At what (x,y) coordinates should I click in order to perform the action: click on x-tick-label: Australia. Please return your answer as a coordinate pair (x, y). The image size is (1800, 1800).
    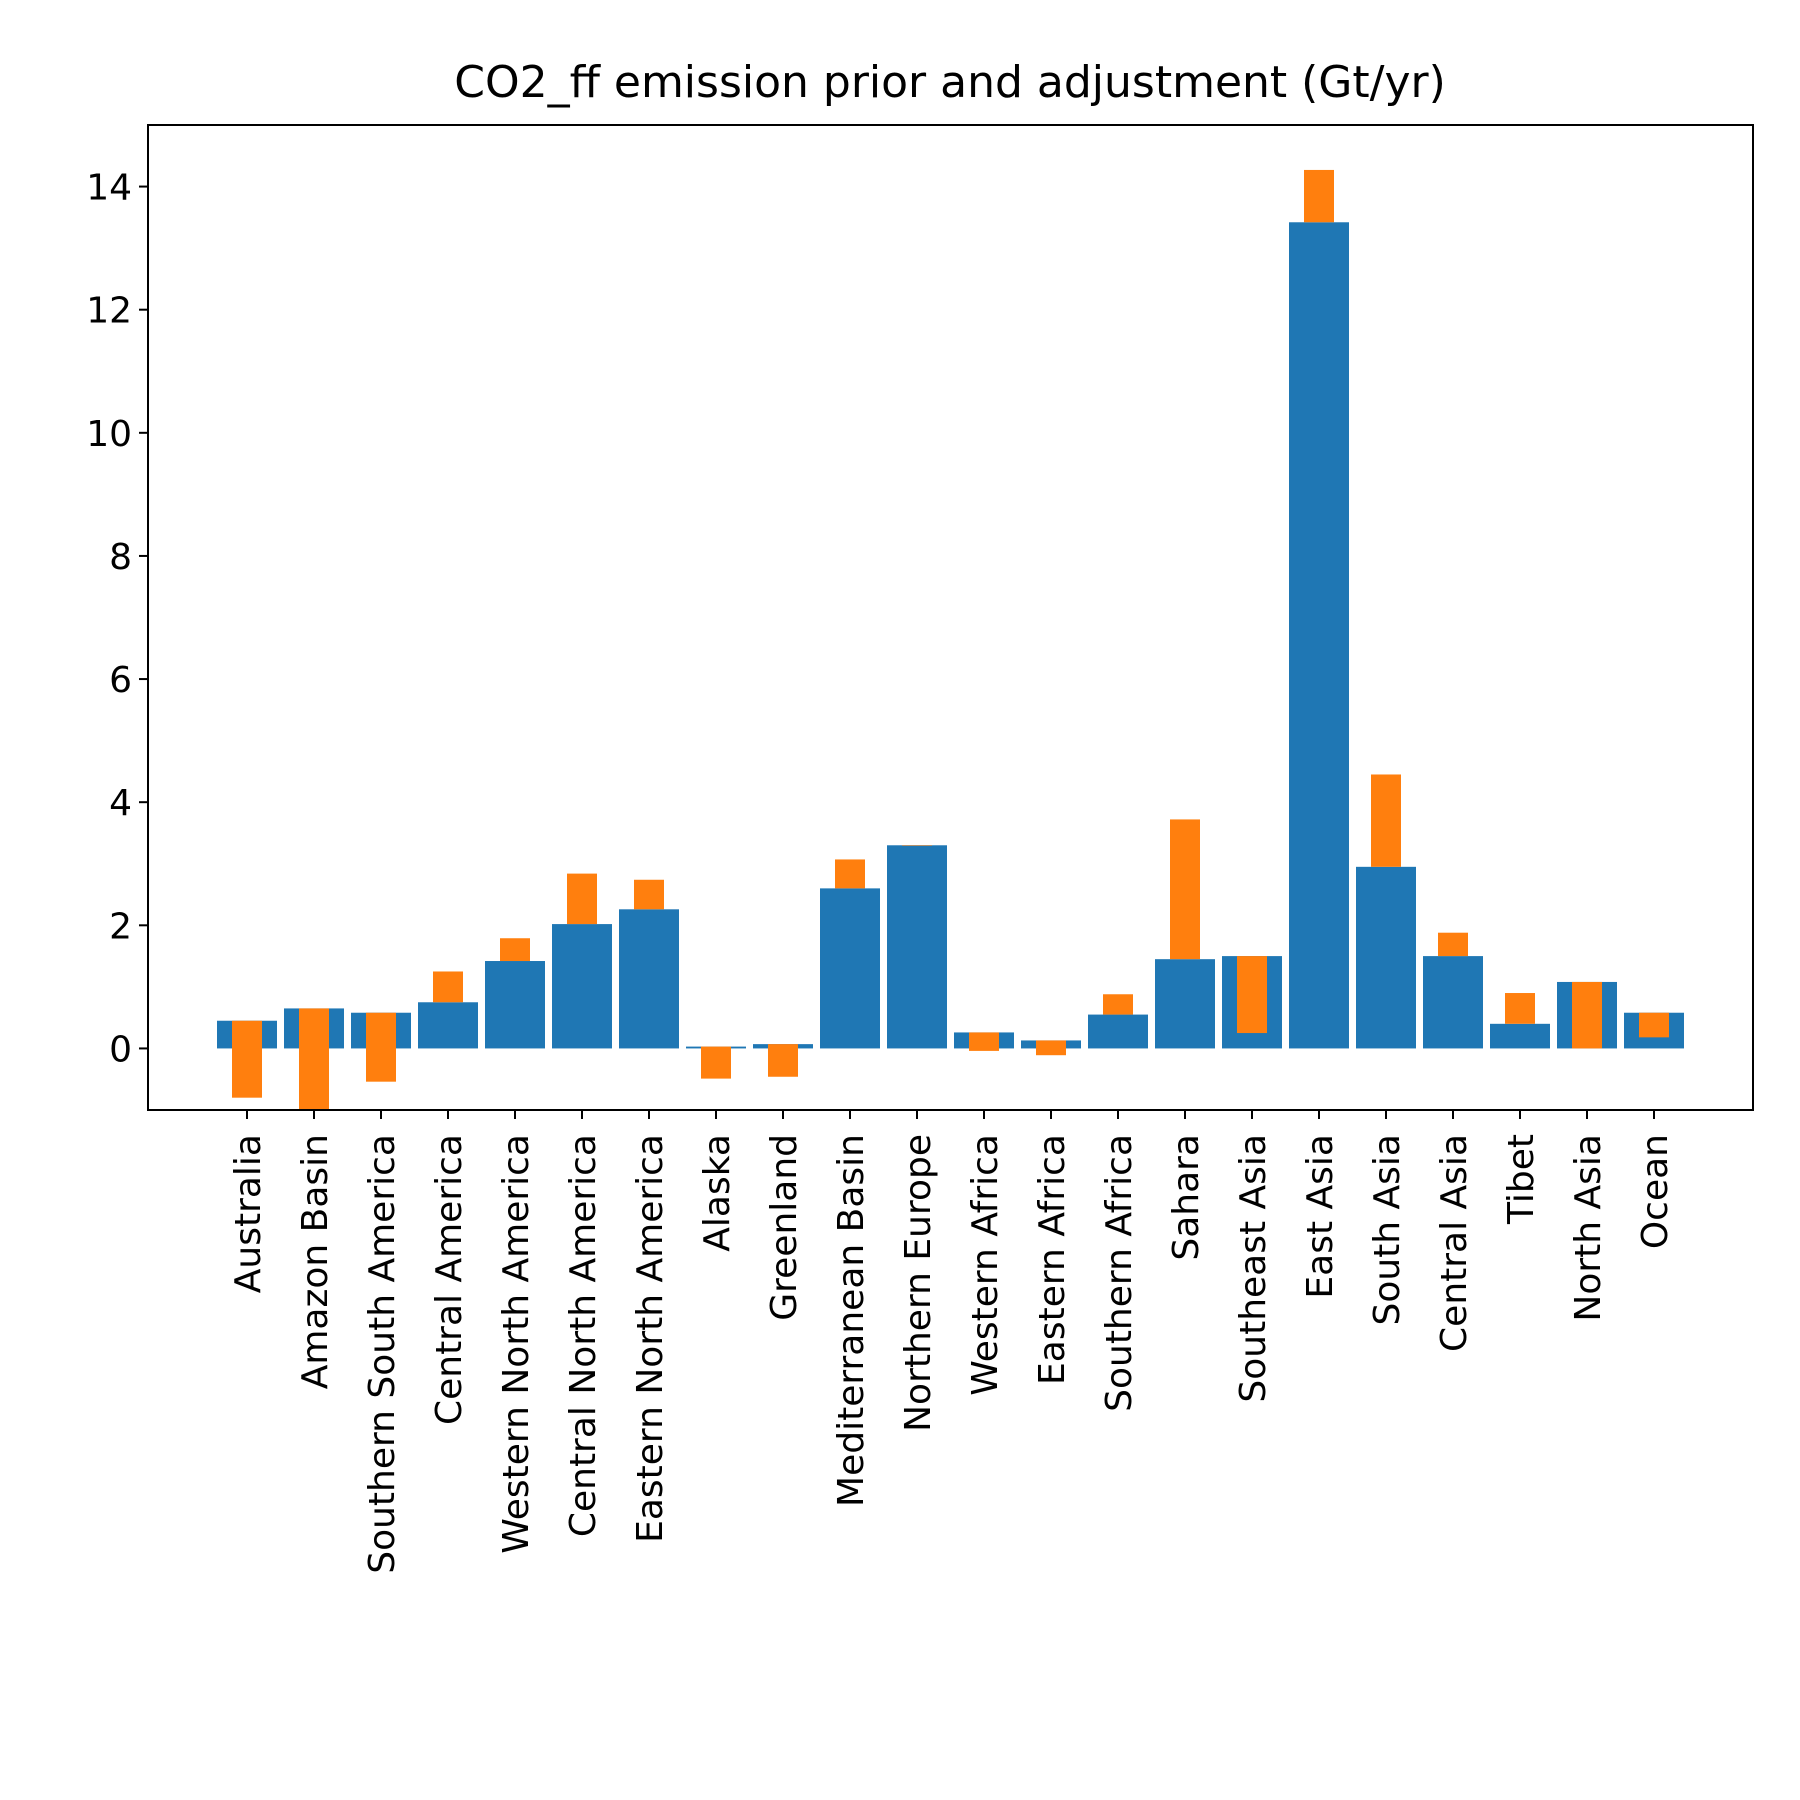
    Looking at the image, I should click on (248, 1213).